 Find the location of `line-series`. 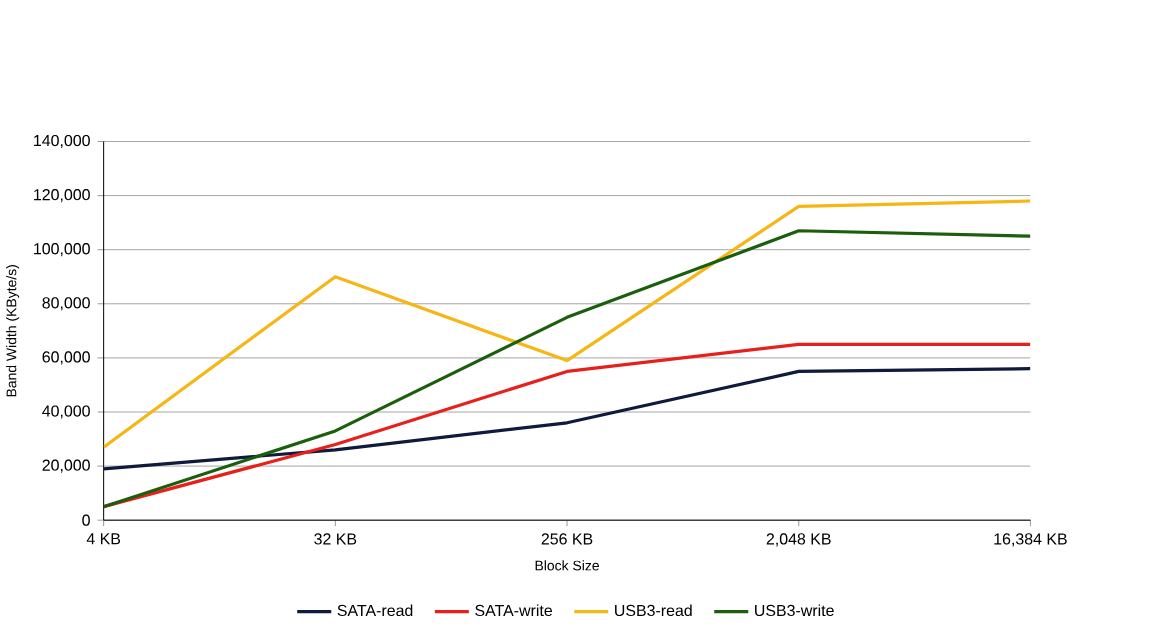

line-series is located at coordinates (567, 419).